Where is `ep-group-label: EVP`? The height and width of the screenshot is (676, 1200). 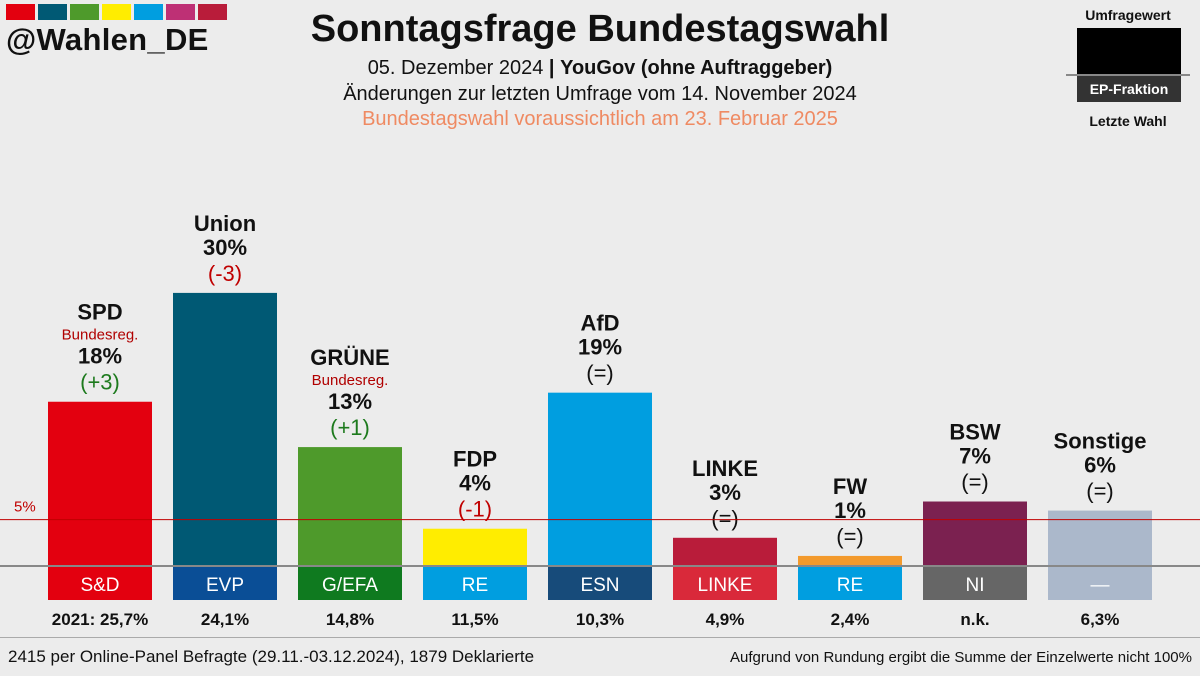 ep-group-label: EVP is located at coordinates (225, 585).